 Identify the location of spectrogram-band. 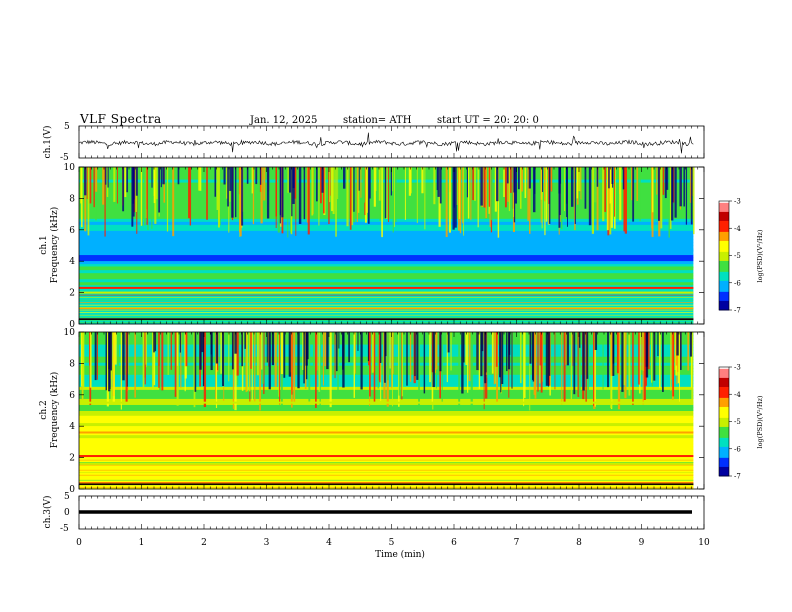
(386, 416).